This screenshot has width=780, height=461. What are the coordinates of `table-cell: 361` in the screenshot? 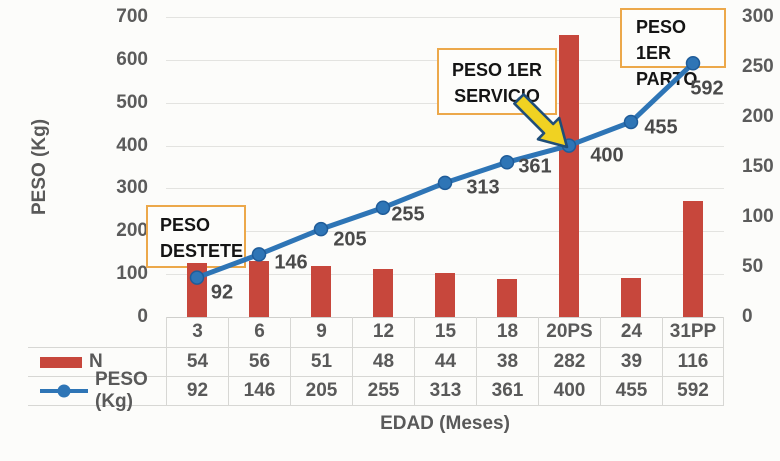 It's located at (507, 391).